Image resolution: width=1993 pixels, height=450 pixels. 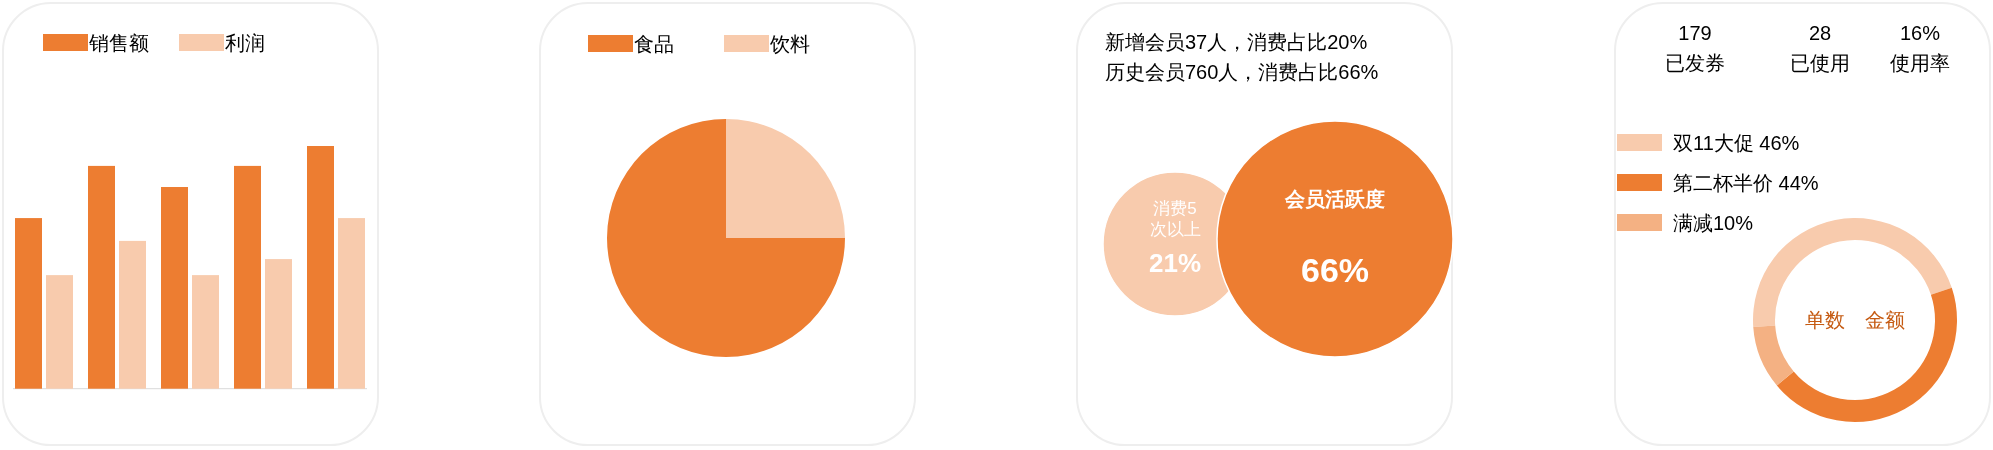 I want to click on data-label: 21%, so click(x=1175, y=263).